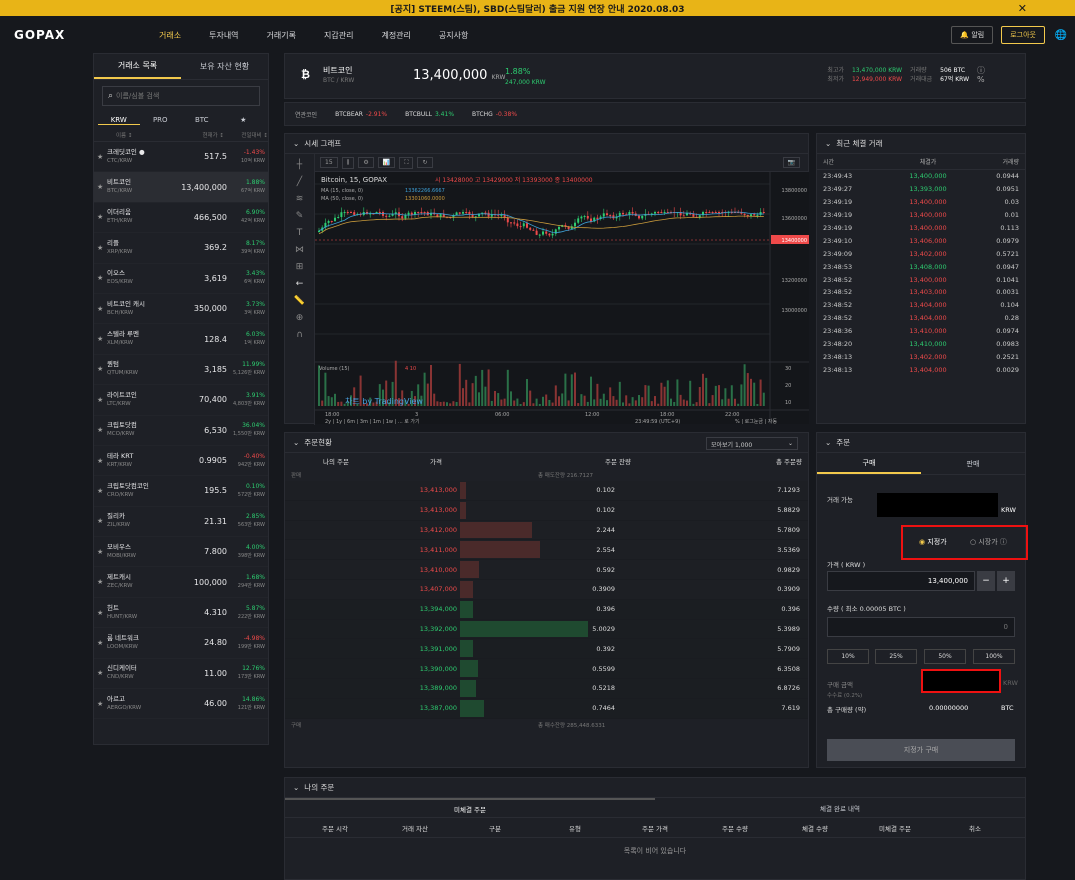 This screenshot has height=880, width=1075. What do you see at coordinates (361, 114) in the screenshot?
I see `related-coin: BTCBEAR -2.91%` at bounding box center [361, 114].